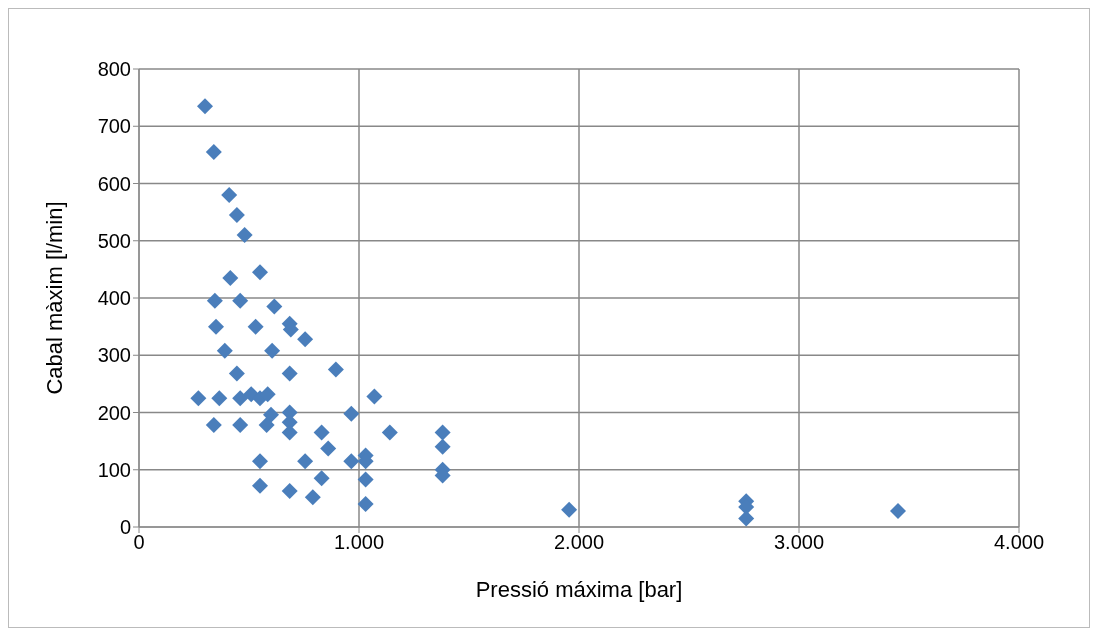  What do you see at coordinates (579, 589) in the screenshot?
I see `x-axis-title: Pressió máxima [bar]` at bounding box center [579, 589].